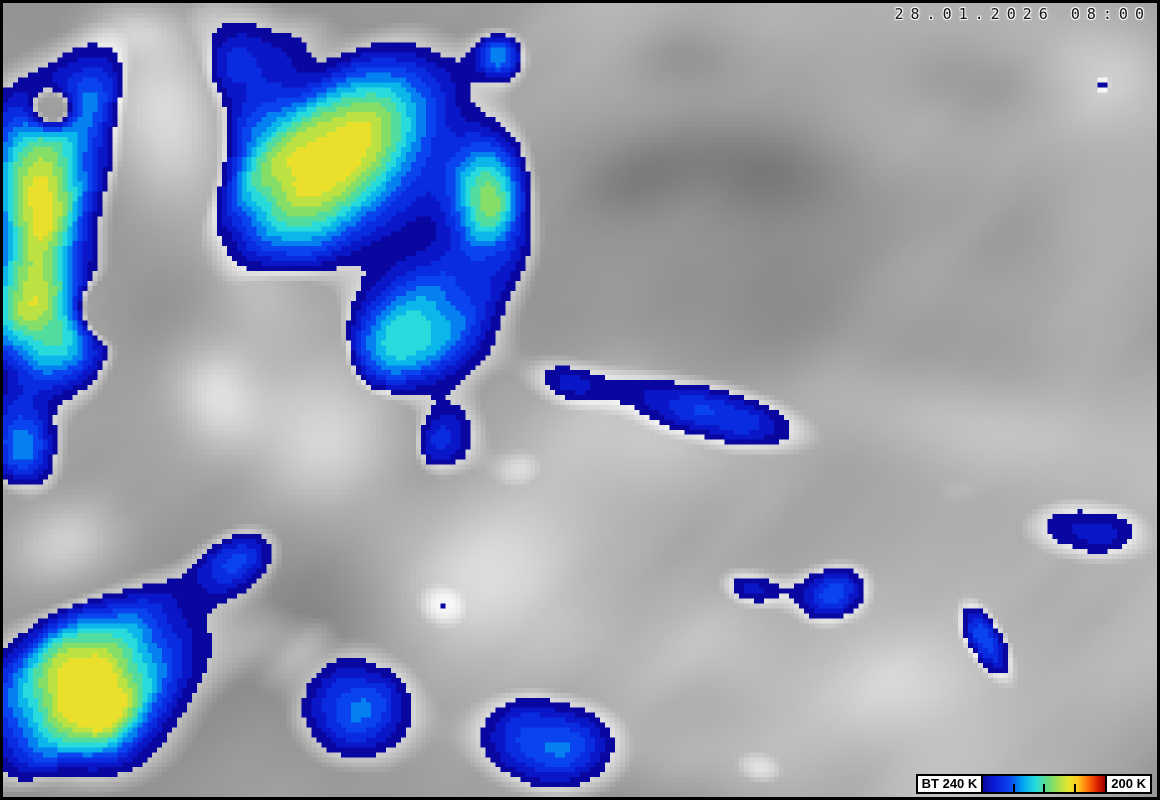  What do you see at coordinates (1128, 784) in the screenshot?
I see `legend-right-label: 200 K` at bounding box center [1128, 784].